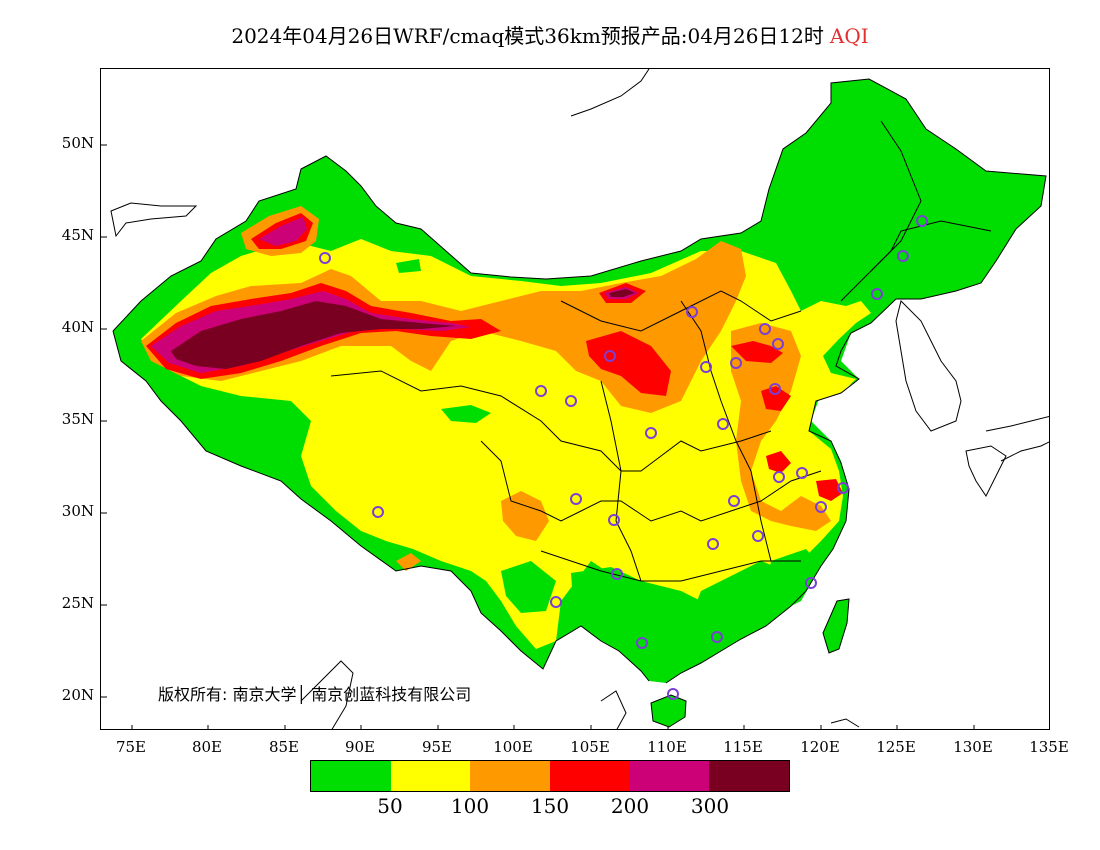 The image size is (1100, 850). I want to click on lon-label-130e: 130E, so click(973, 747).